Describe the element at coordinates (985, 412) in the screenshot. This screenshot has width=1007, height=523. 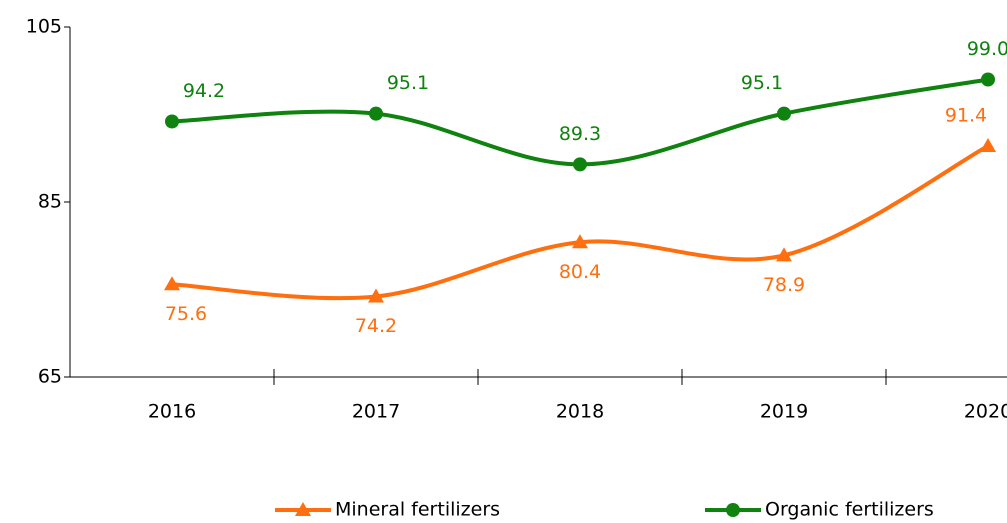
I see `x-tick-label: 2020` at that location.